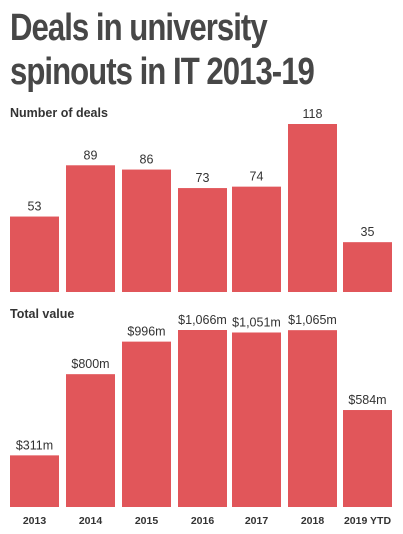 This screenshot has width=403, height=534. I want to click on deals-value-label: 89, so click(91, 155).